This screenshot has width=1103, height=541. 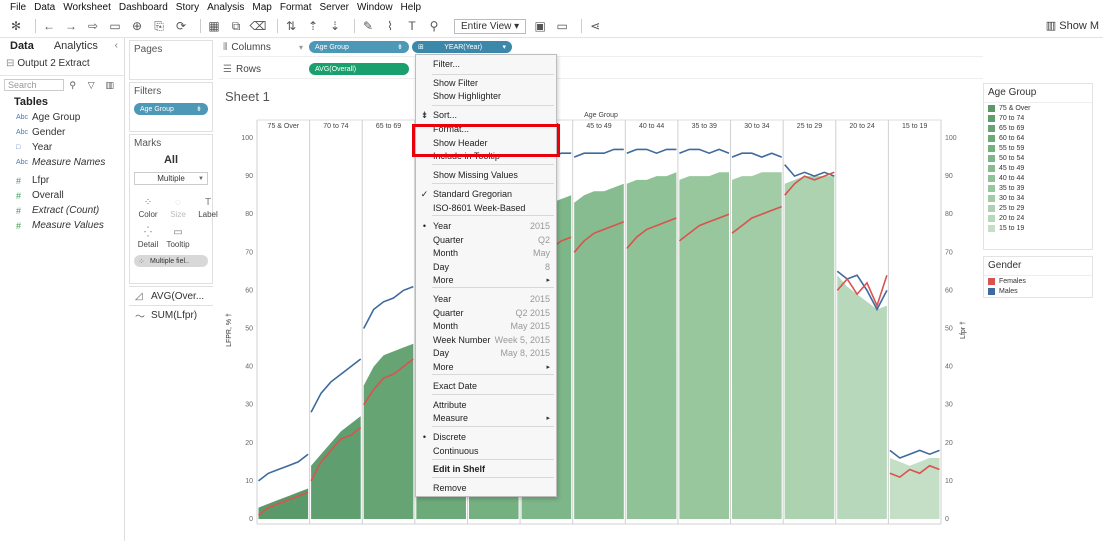 What do you see at coordinates (34, 85) in the screenshot?
I see `field-search-input: Search` at bounding box center [34, 85].